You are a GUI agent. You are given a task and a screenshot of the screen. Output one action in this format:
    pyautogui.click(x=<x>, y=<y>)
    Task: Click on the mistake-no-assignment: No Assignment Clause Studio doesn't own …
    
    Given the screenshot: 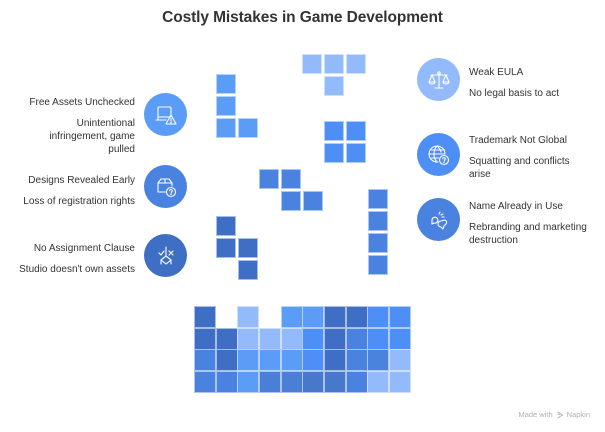 What is the action you would take?
    pyautogui.click(x=67, y=259)
    